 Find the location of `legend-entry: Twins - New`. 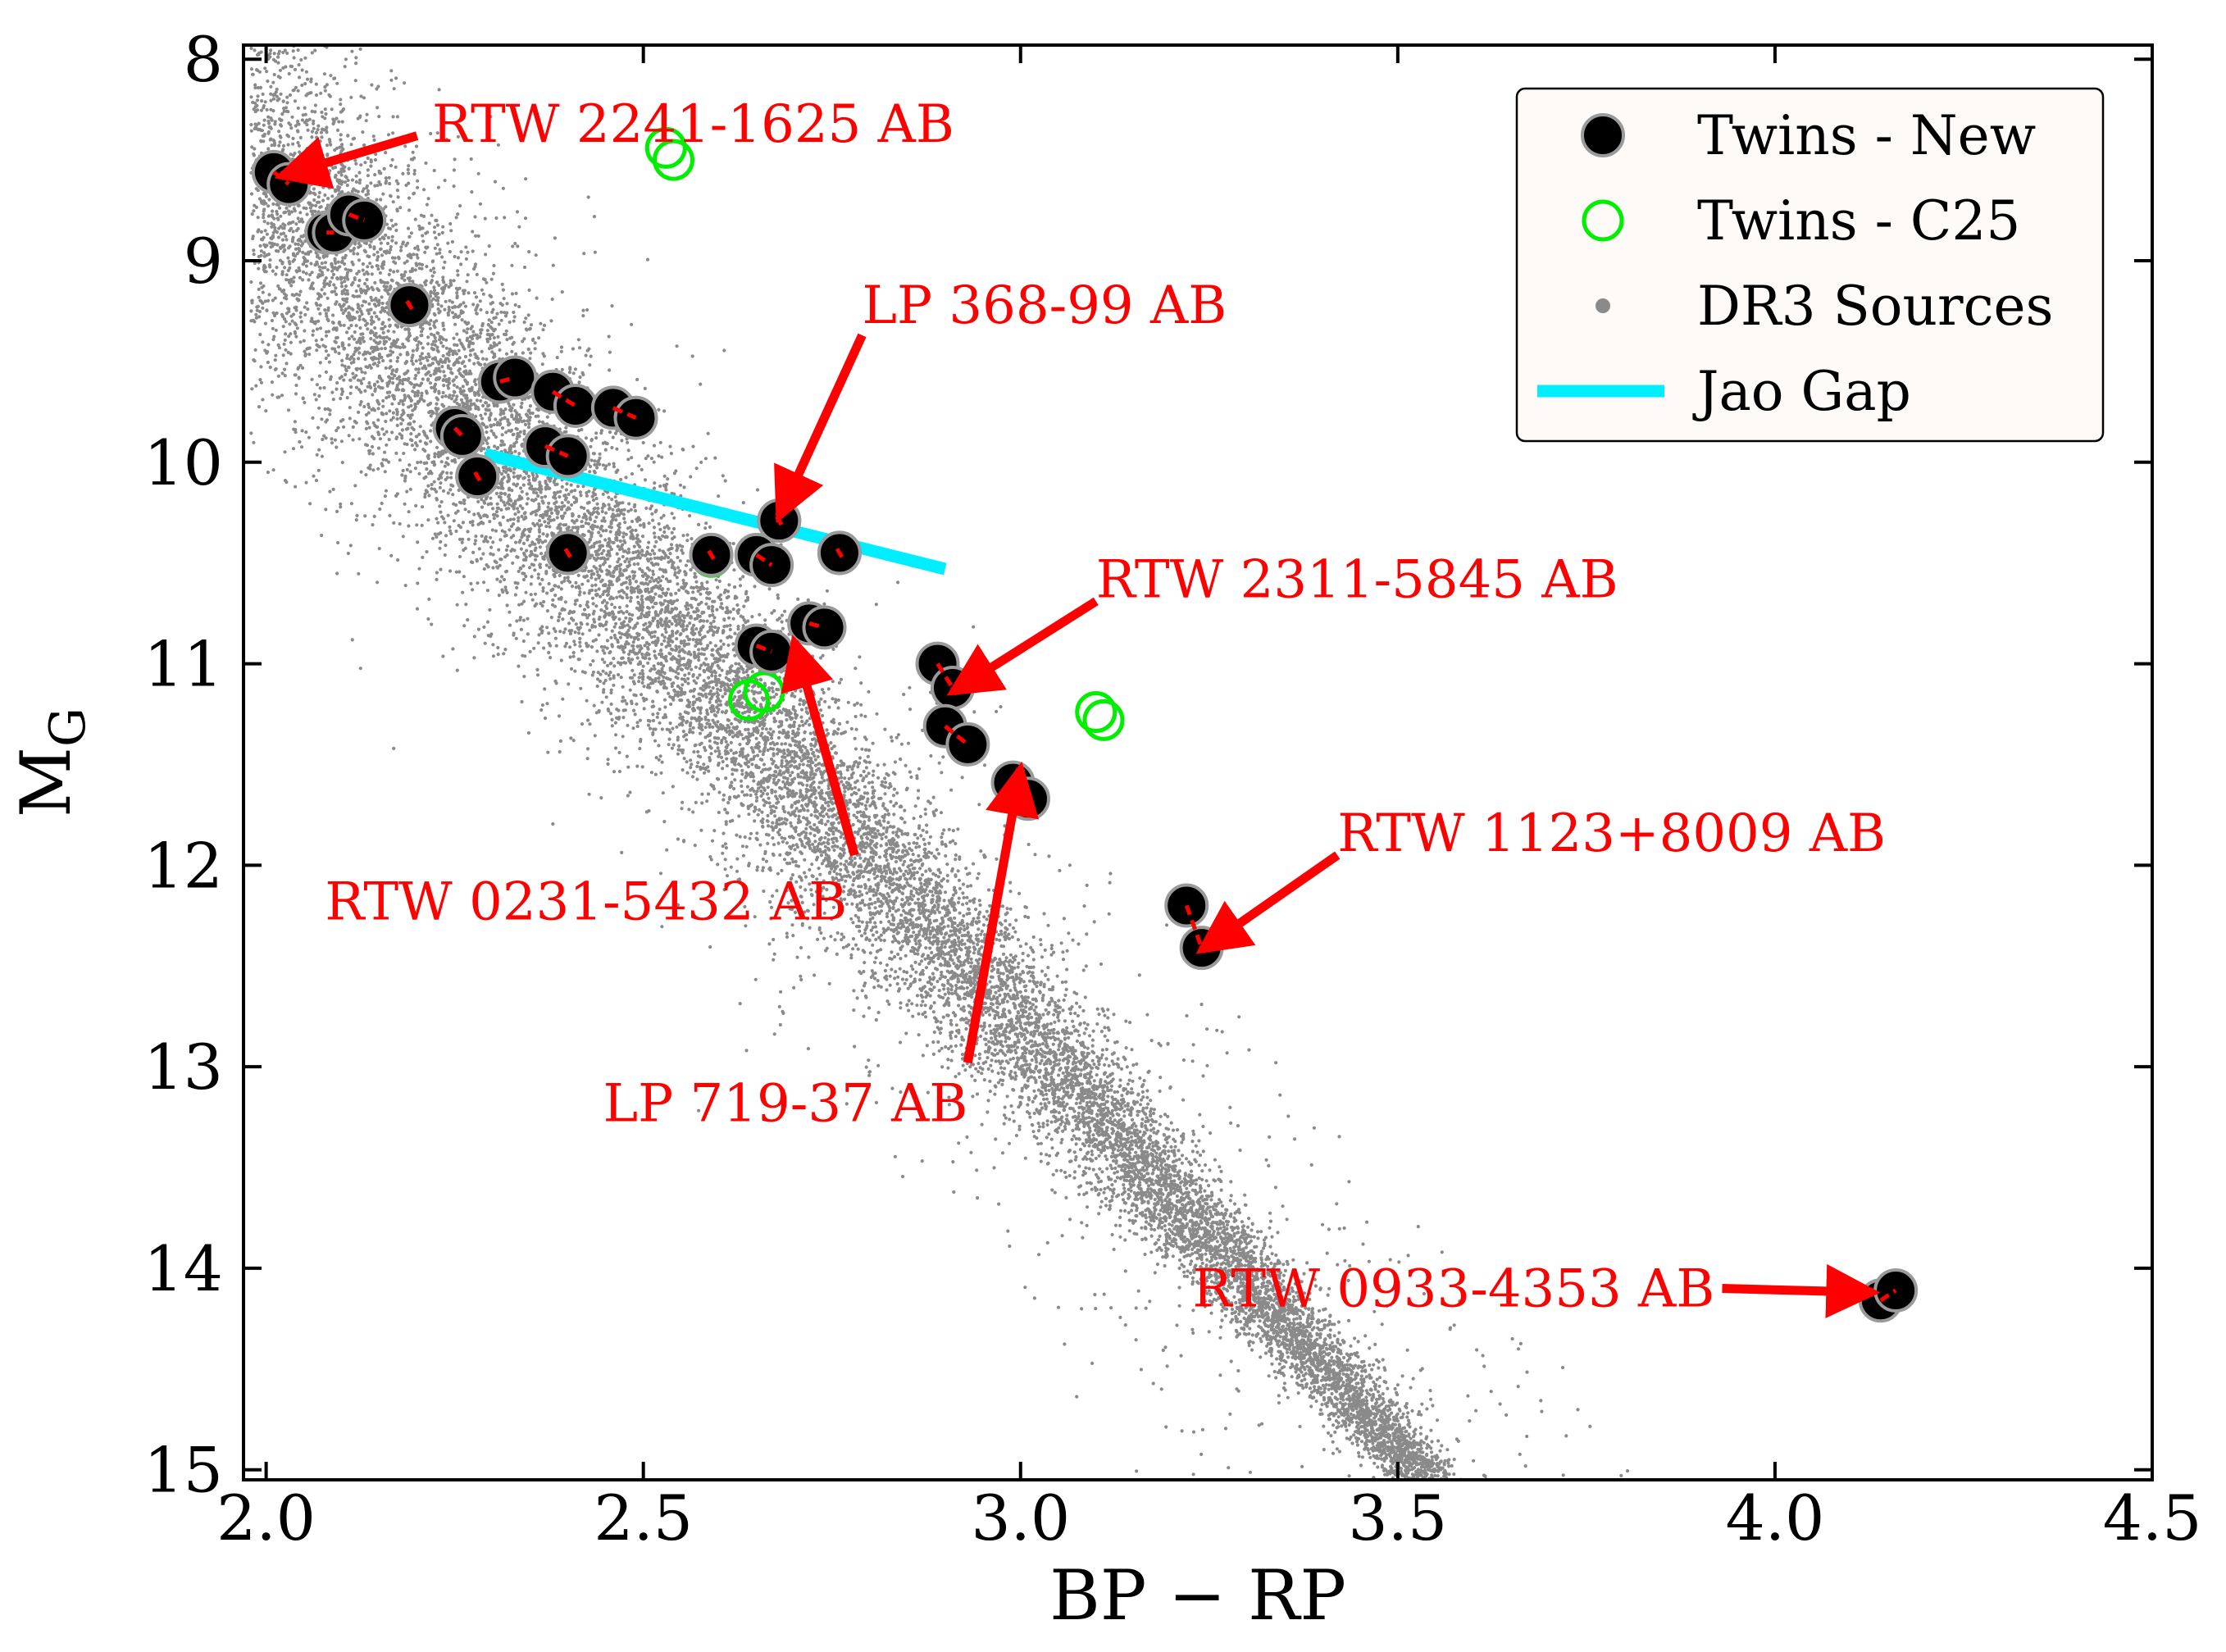

legend-entry: Twins - New is located at coordinates (1866, 135).